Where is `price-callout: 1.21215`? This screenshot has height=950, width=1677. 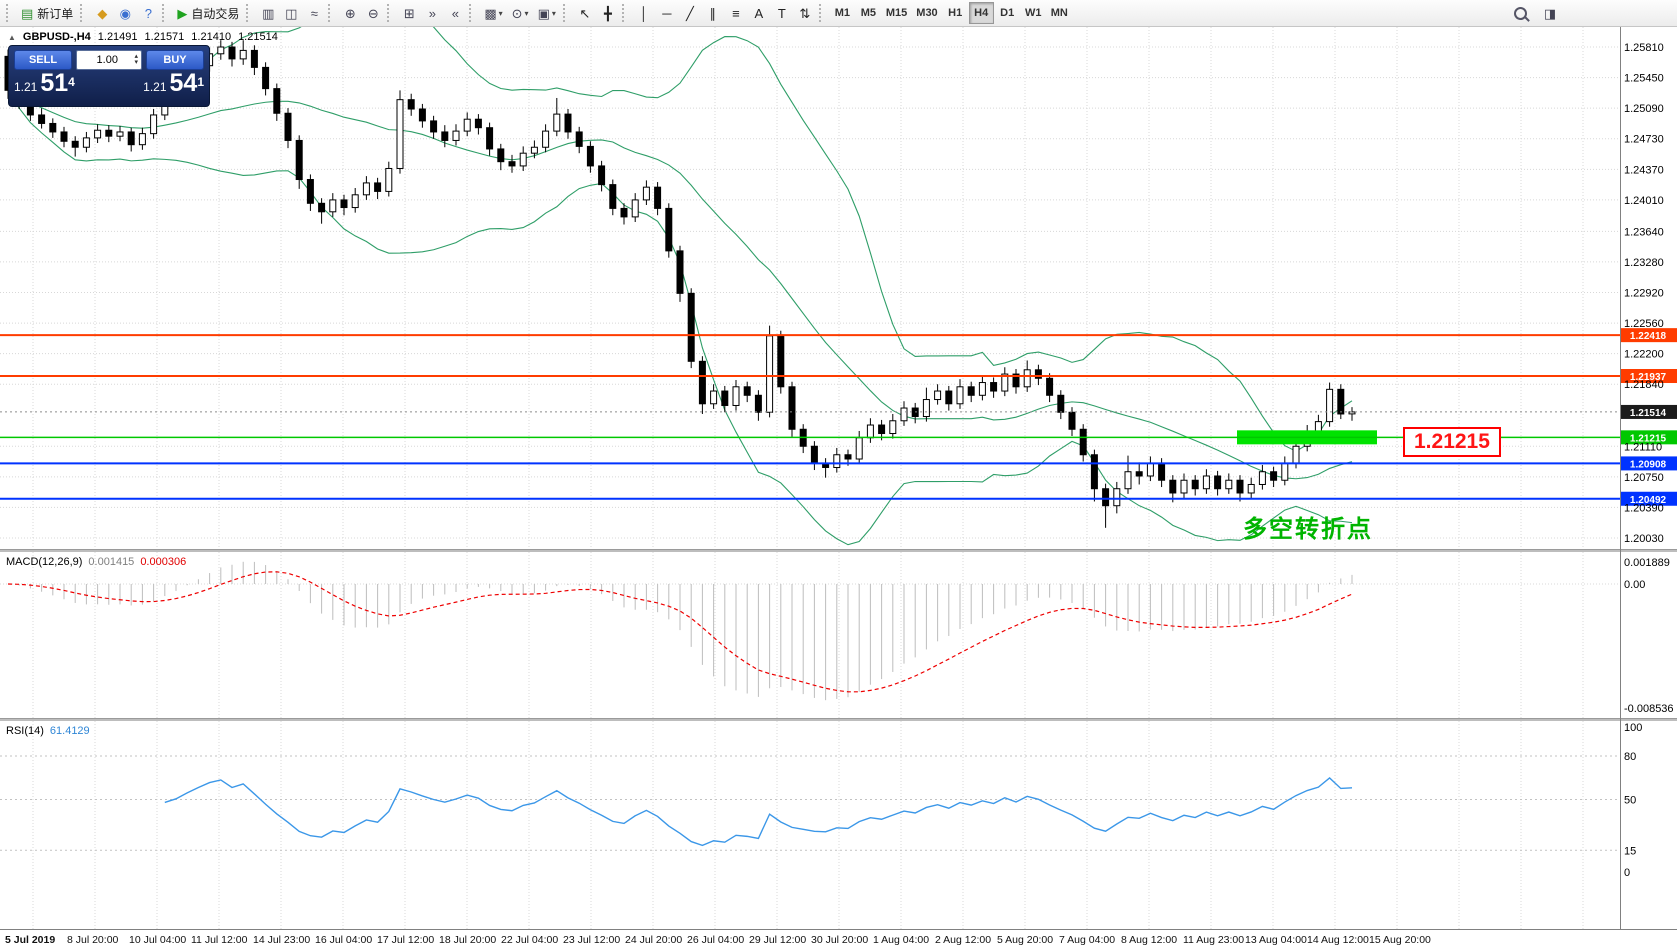 price-callout: 1.21215 is located at coordinates (1452, 442).